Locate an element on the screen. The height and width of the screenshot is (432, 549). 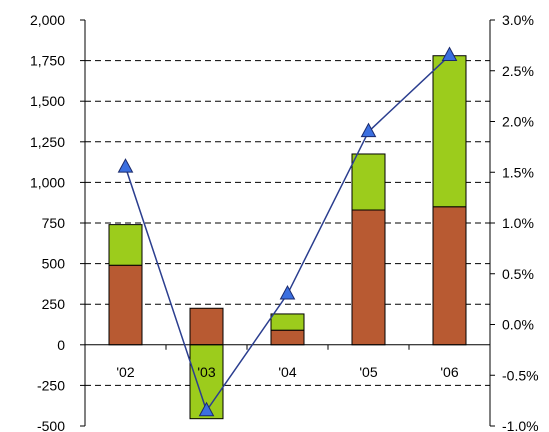
right-tick-label: 0.5% is located at coordinates (518, 274).